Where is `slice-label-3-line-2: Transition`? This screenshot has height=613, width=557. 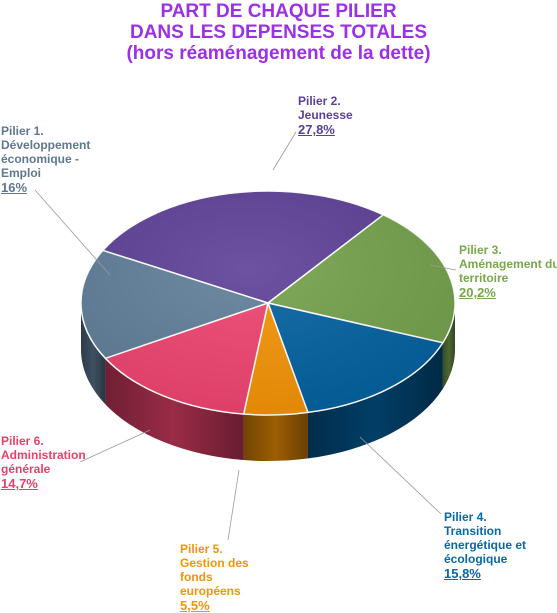
slice-label-3-line-2: Transition is located at coordinates (473, 531).